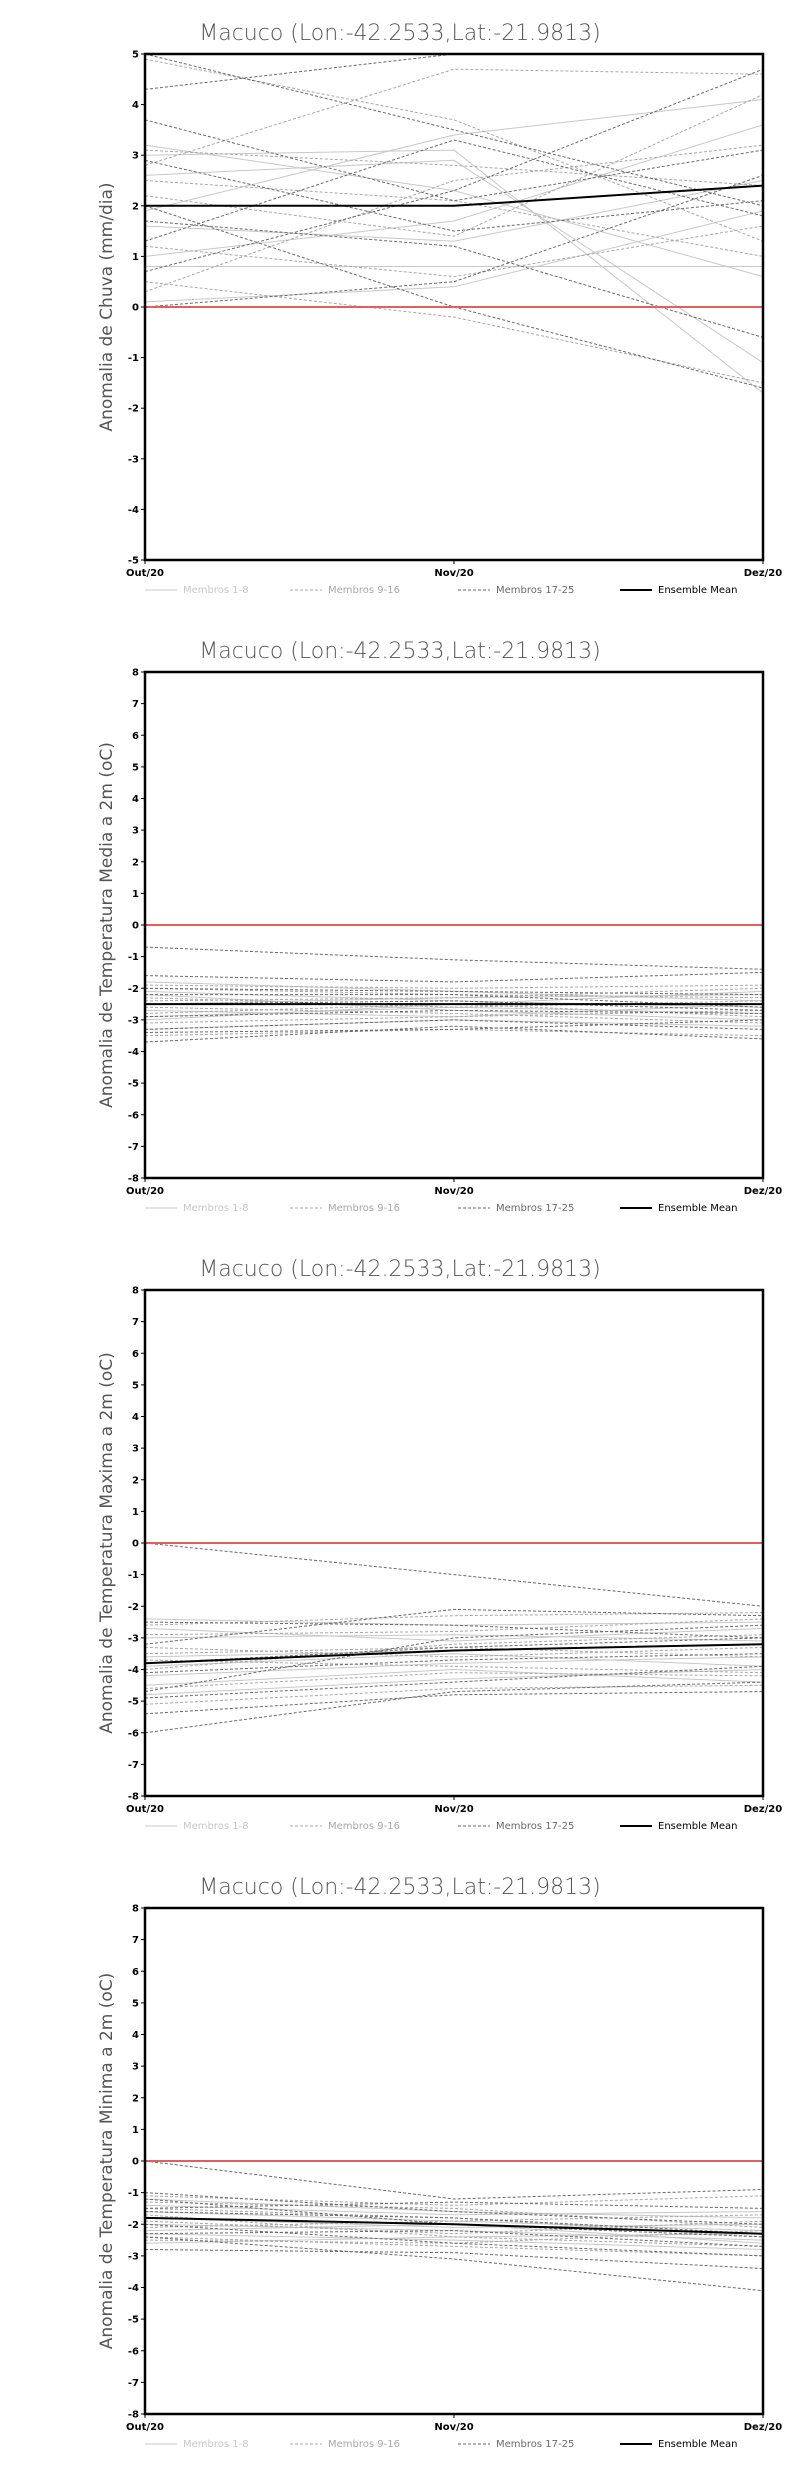 The width and height of the screenshot is (800, 2472). What do you see at coordinates (133, 1020) in the screenshot?
I see `y-tick-label: -3` at bounding box center [133, 1020].